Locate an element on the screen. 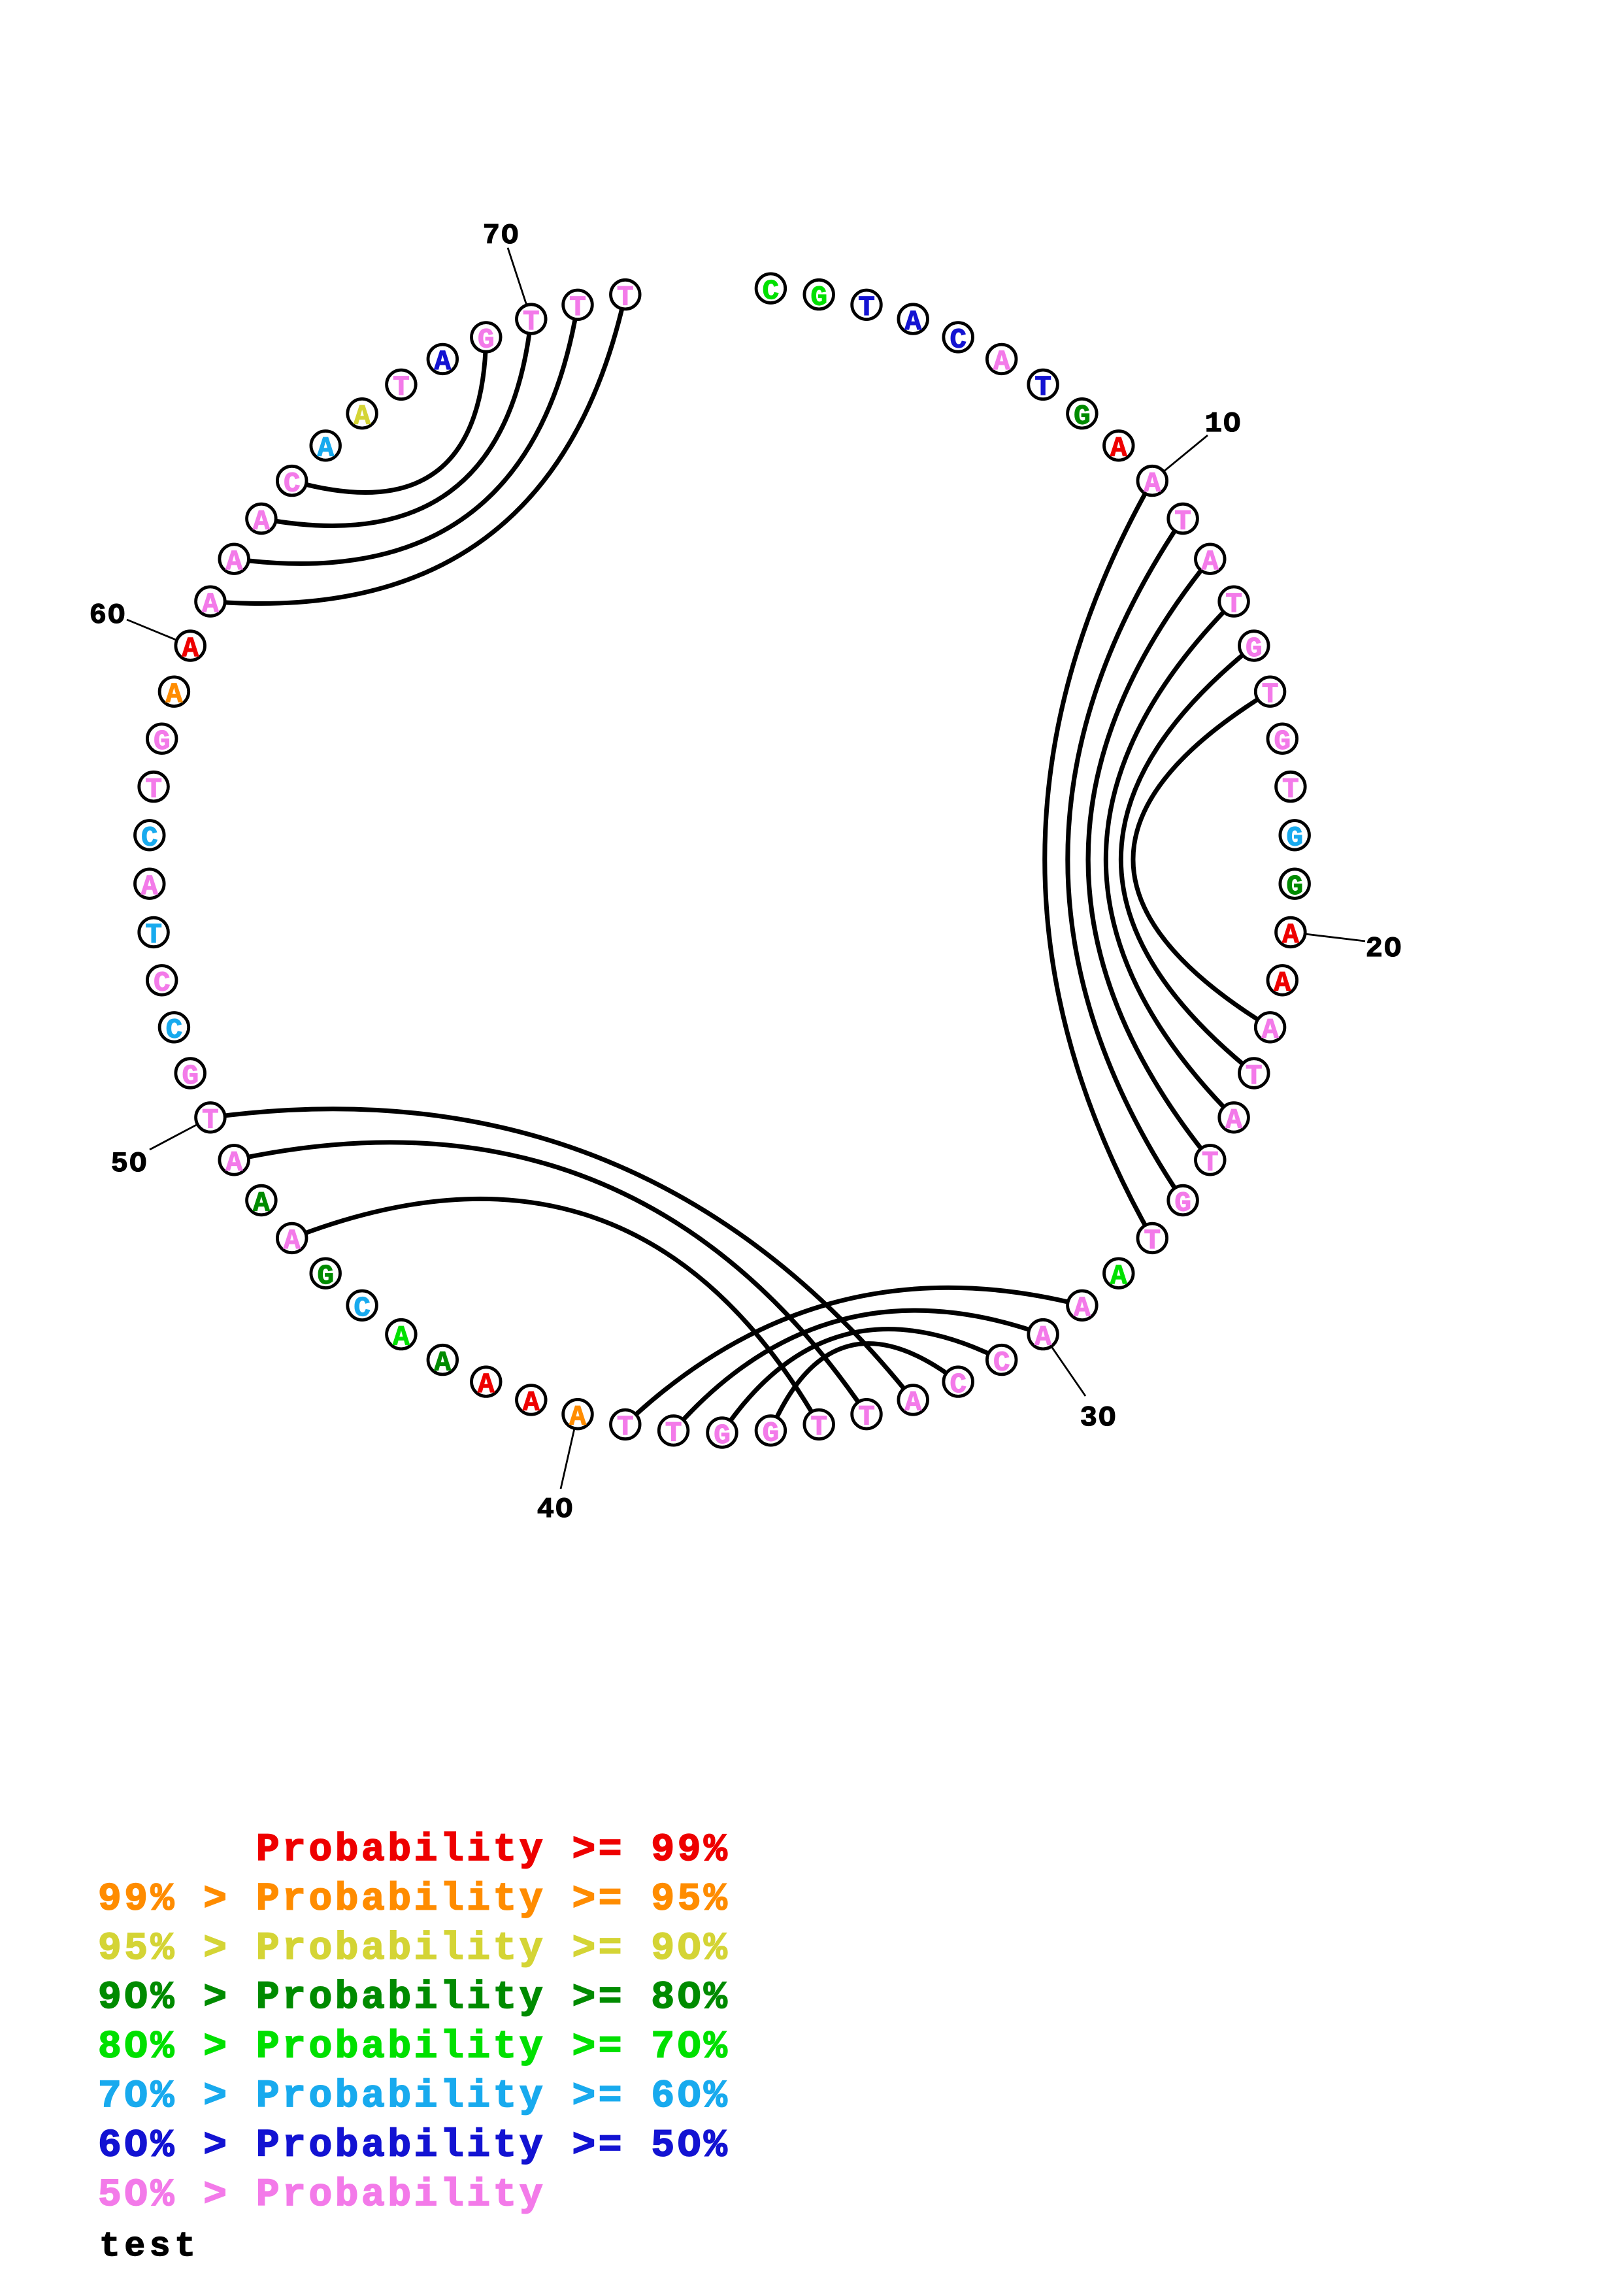 The image size is (1620, 2296). svg-text: 5O% > Probability is located at coordinates (322, 2194).